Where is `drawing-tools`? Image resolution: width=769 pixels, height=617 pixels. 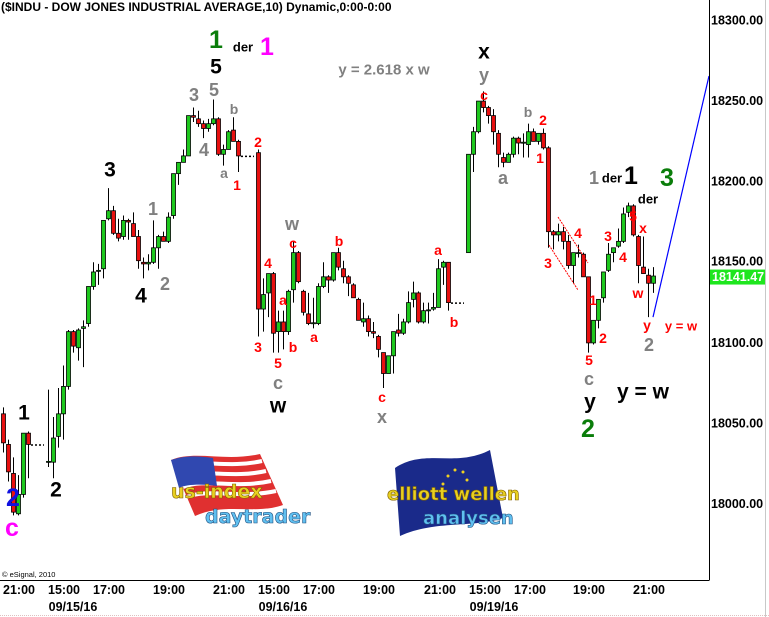 drawing-tools is located at coordinates (629, 196).